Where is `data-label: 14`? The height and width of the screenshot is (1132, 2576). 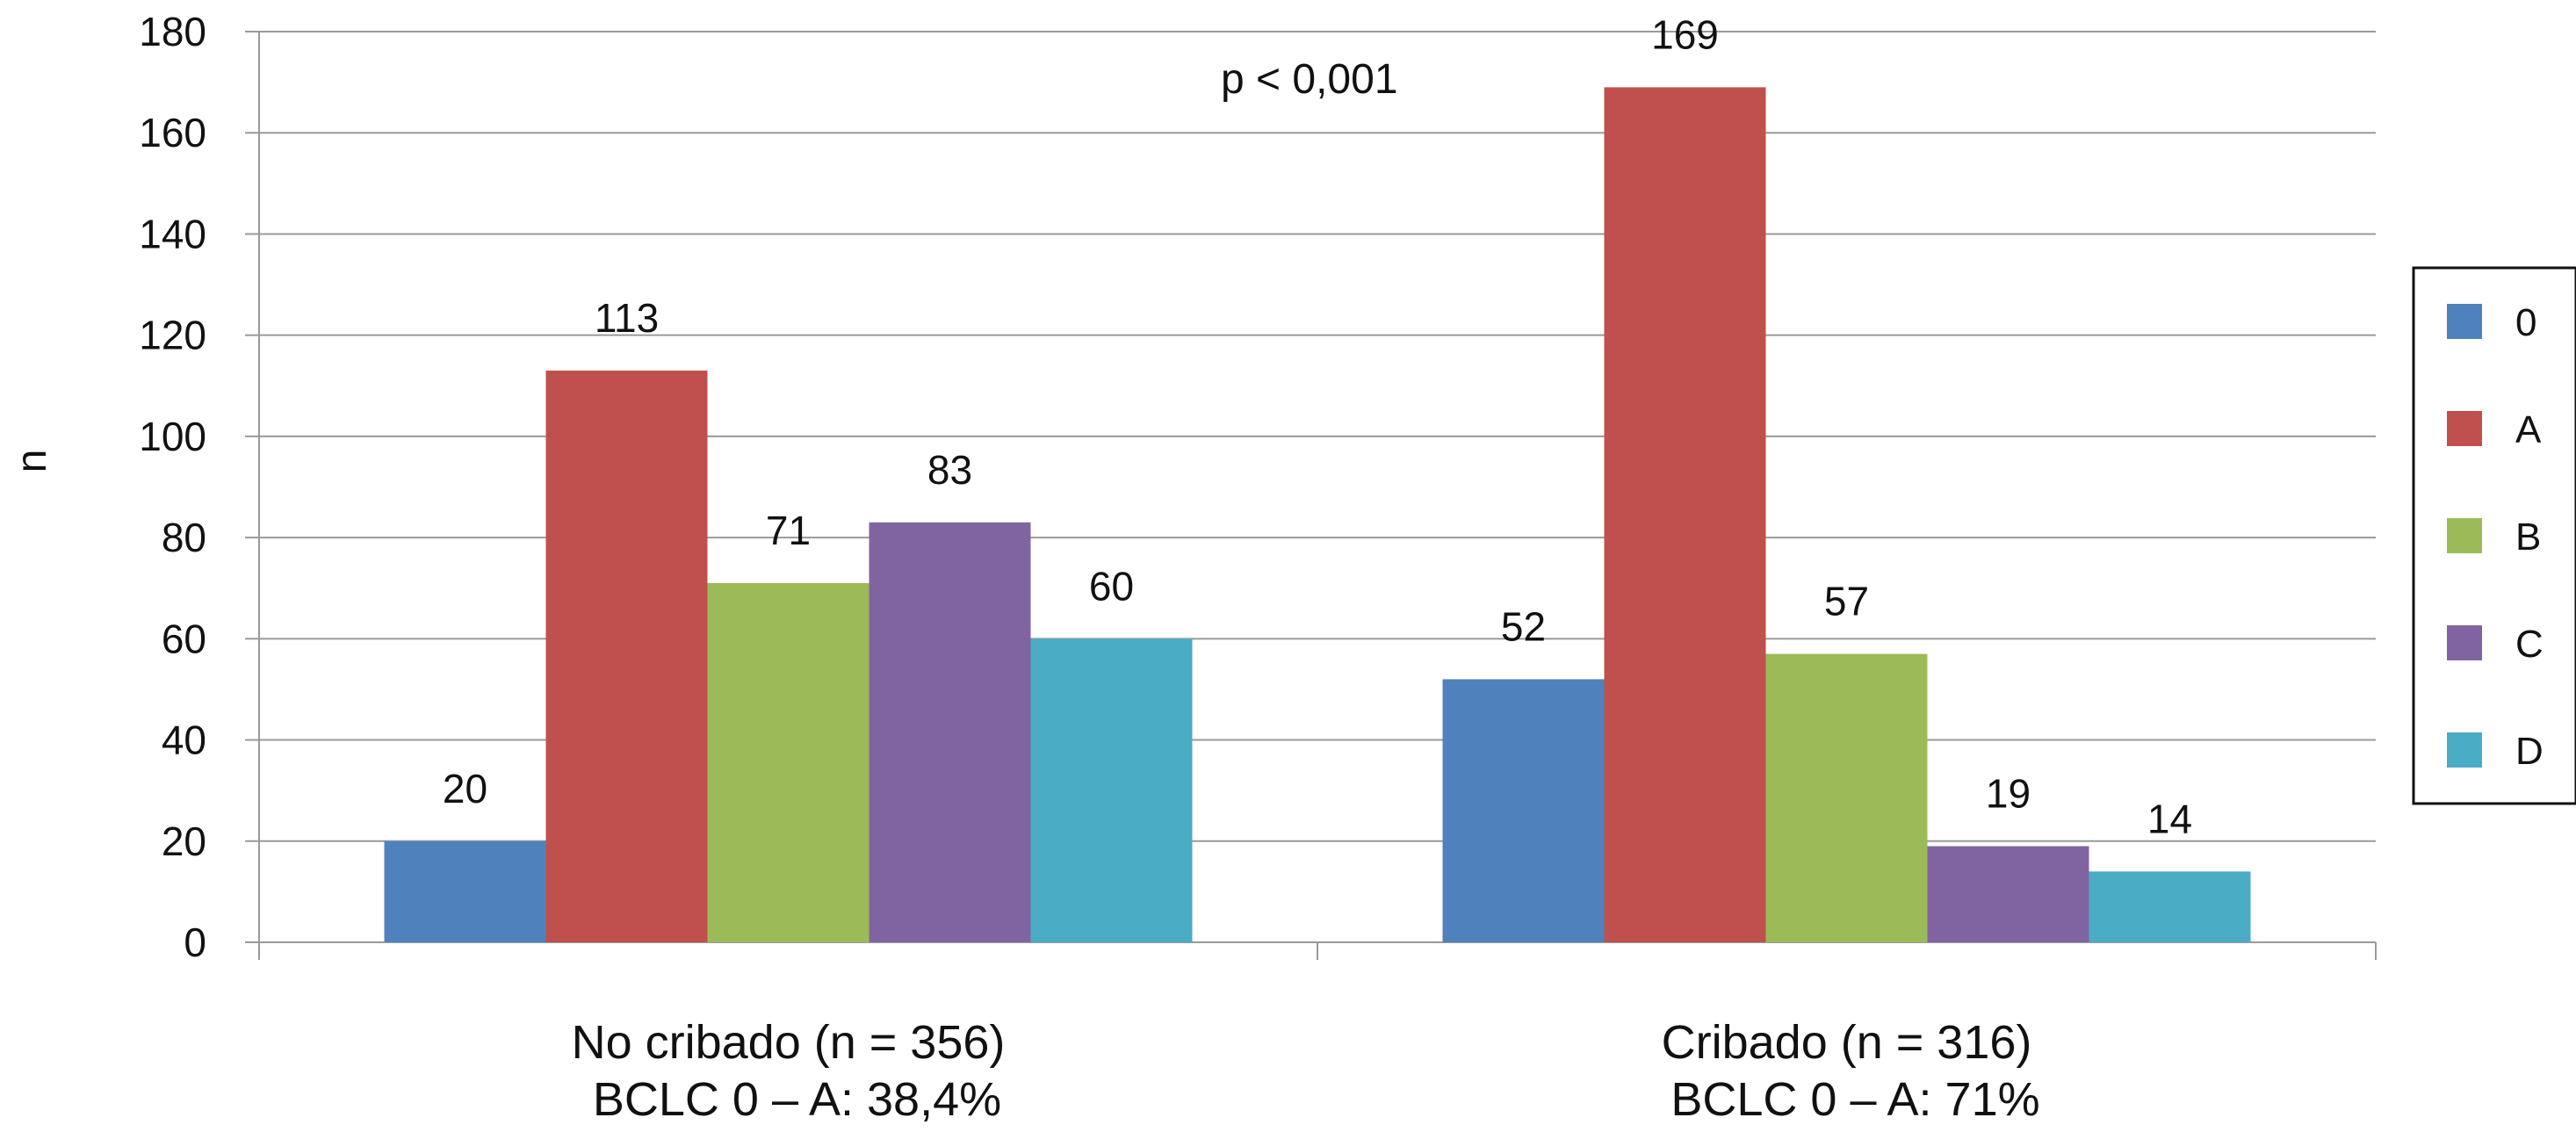 data-label: 14 is located at coordinates (2169, 819).